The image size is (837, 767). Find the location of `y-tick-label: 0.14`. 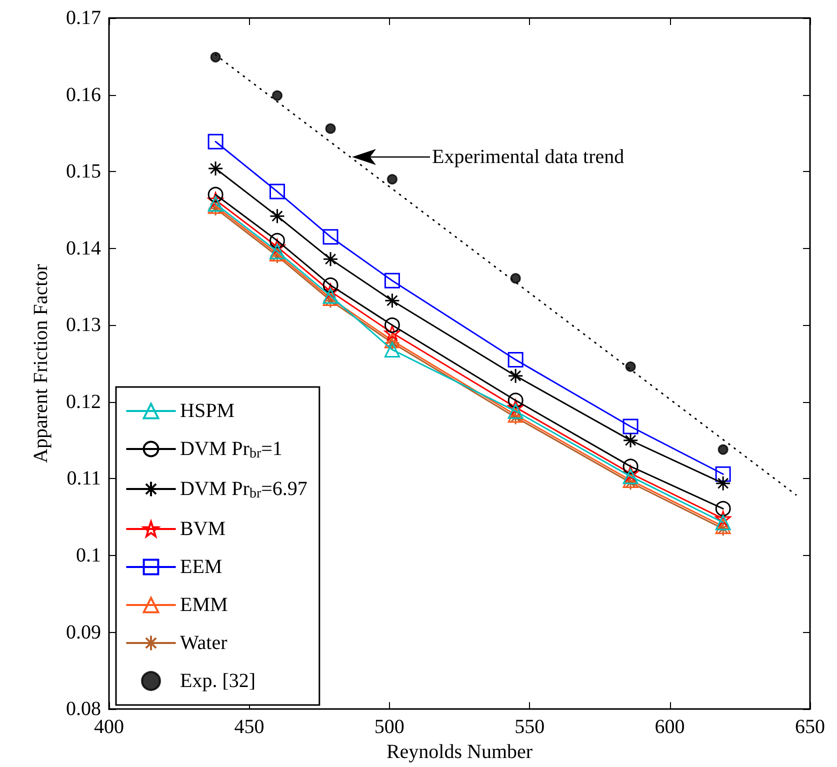

y-tick-label: 0.14 is located at coordinates (83, 248).